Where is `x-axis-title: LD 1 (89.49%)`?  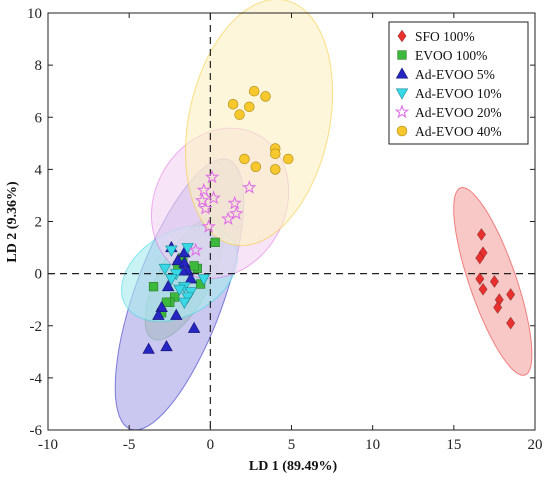
x-axis-title: LD 1 (89.49%) is located at coordinates (293, 466).